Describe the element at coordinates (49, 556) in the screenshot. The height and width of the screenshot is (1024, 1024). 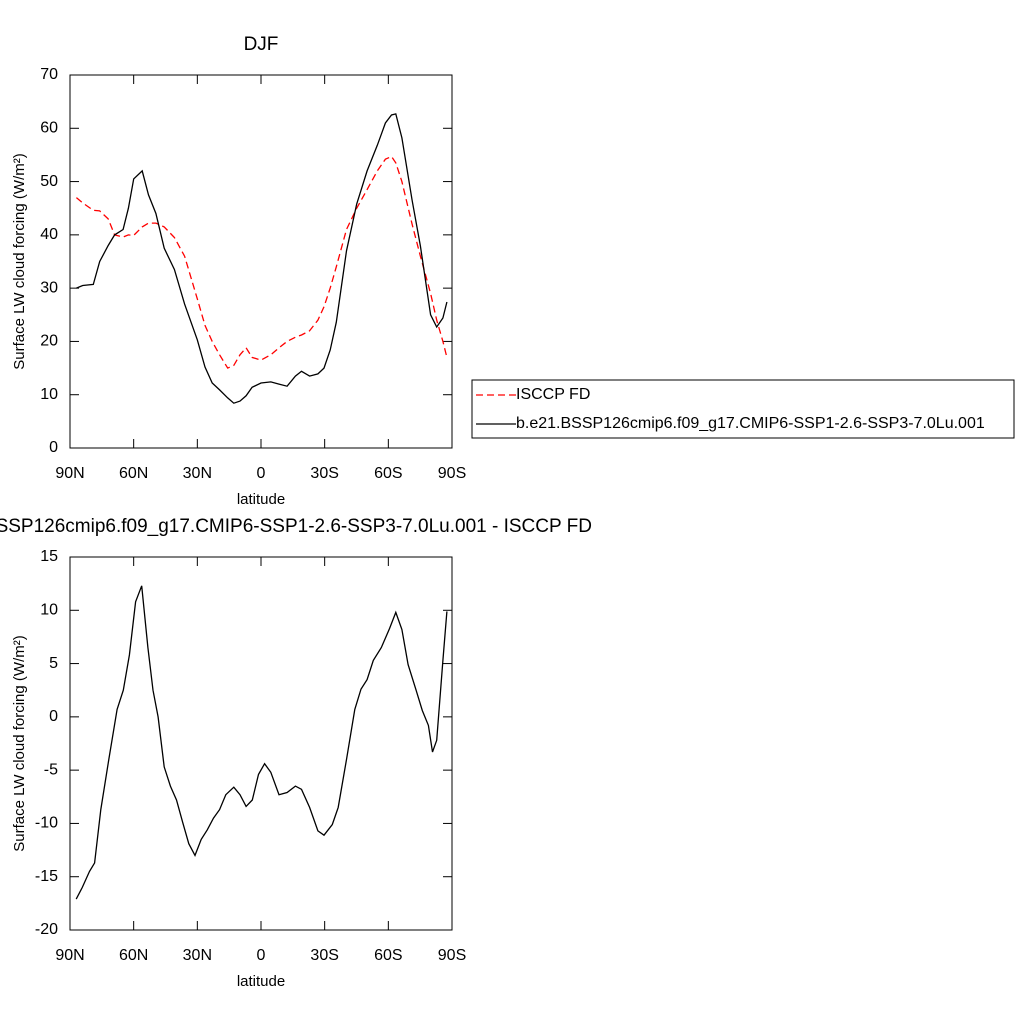
I see `y-tick-label: 15` at that location.